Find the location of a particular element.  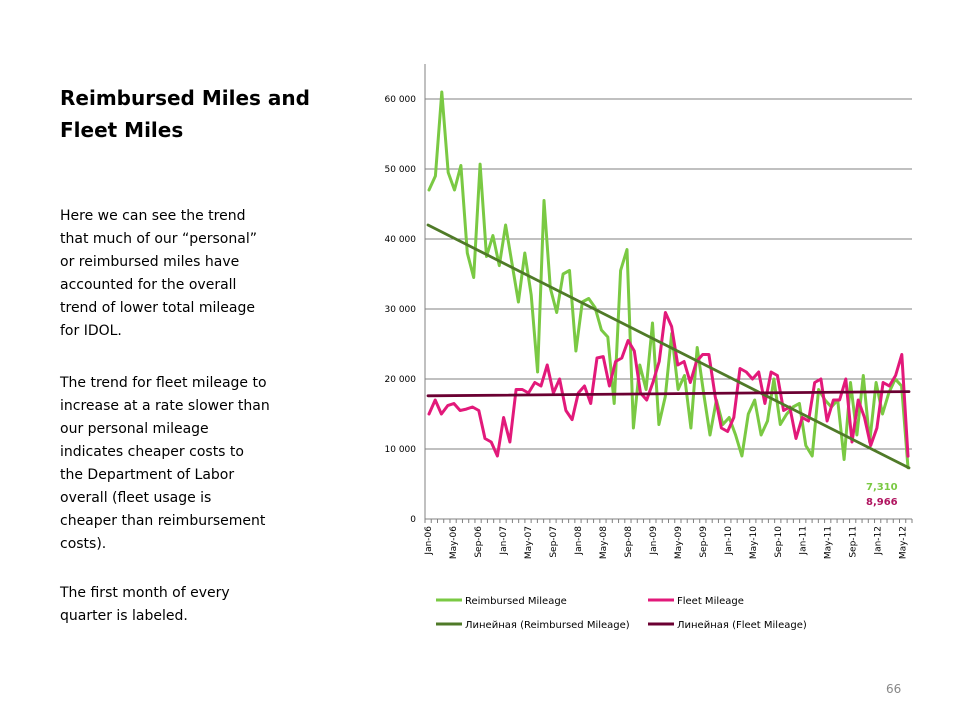

x-tick-label: May-09 is located at coordinates (679, 542).